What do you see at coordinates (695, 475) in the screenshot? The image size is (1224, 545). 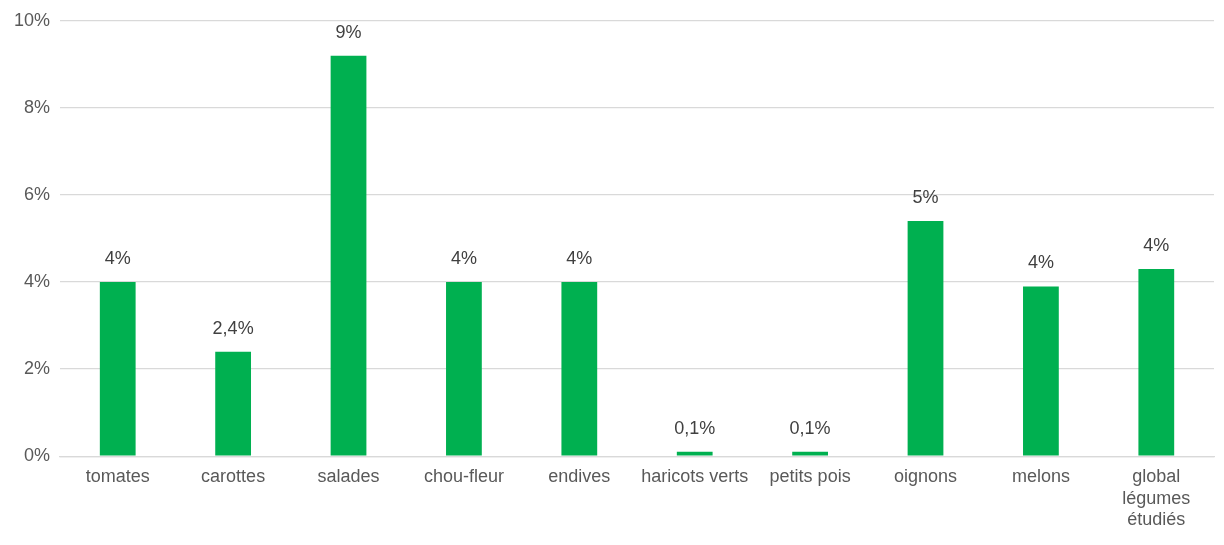 I see `x-tick-label: haricots verts` at bounding box center [695, 475].